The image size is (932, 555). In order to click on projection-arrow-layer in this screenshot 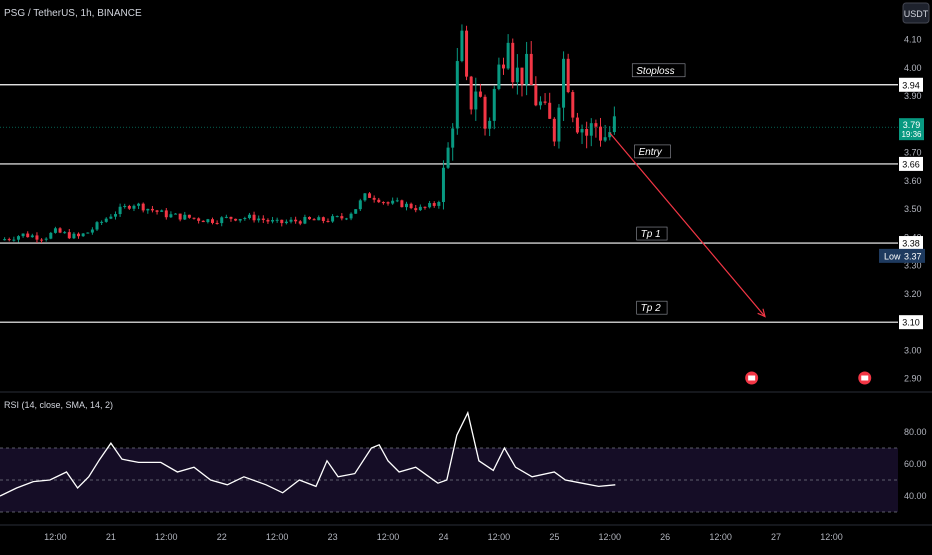, I will do `click(687, 225)`.